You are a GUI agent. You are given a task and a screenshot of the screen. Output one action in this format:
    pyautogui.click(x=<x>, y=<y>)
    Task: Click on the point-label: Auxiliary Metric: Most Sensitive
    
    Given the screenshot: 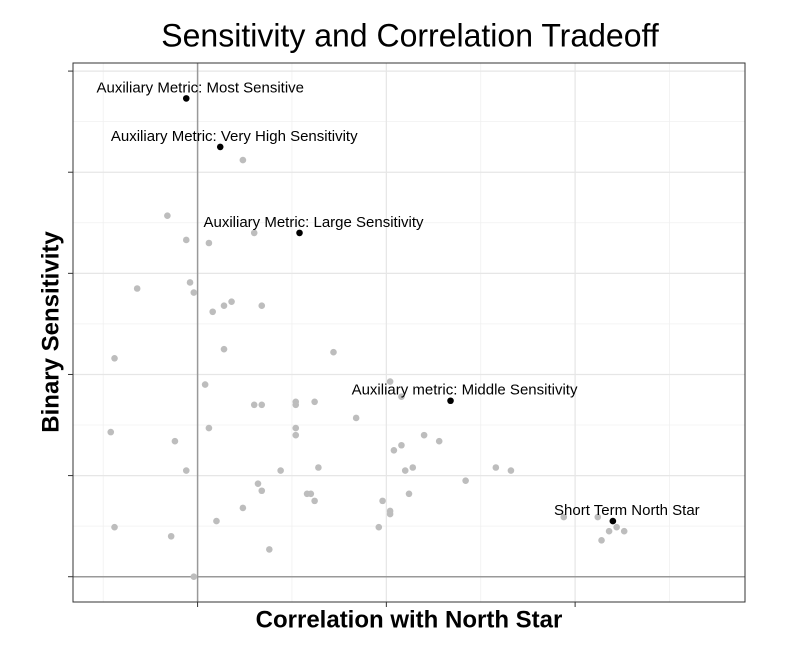 What is the action you would take?
    pyautogui.click(x=200, y=87)
    